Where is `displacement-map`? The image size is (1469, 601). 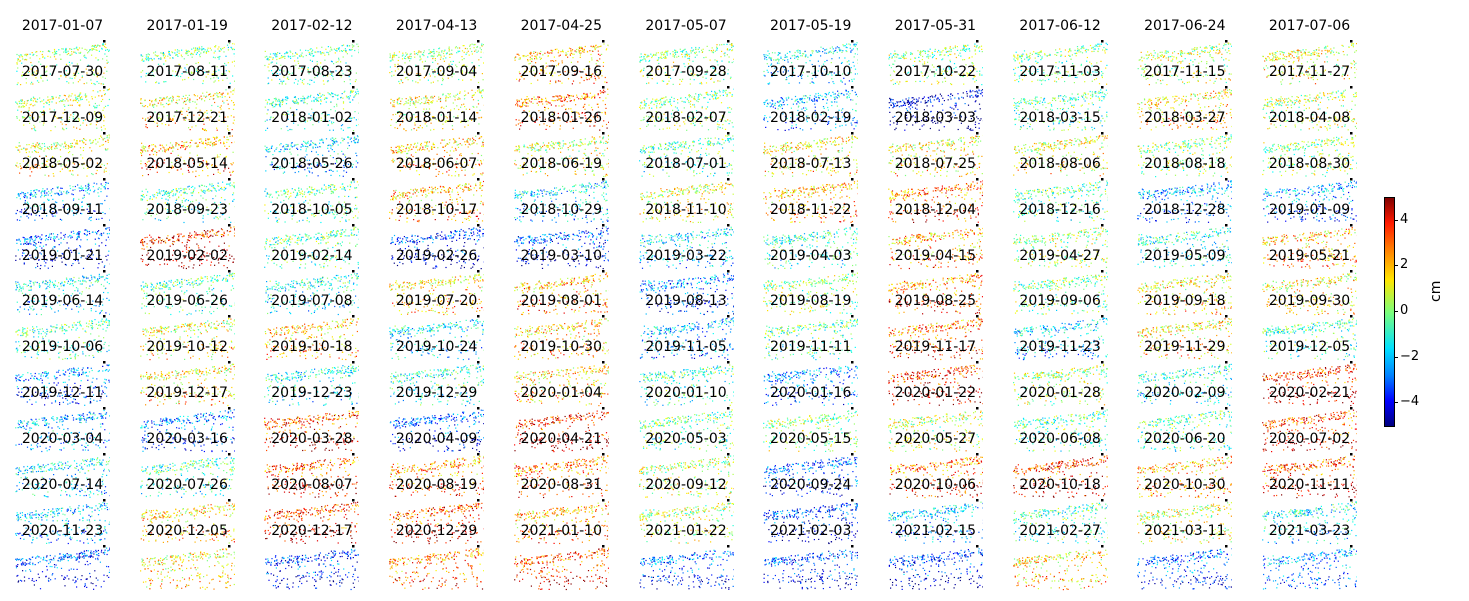 displacement-map is located at coordinates (811, 108).